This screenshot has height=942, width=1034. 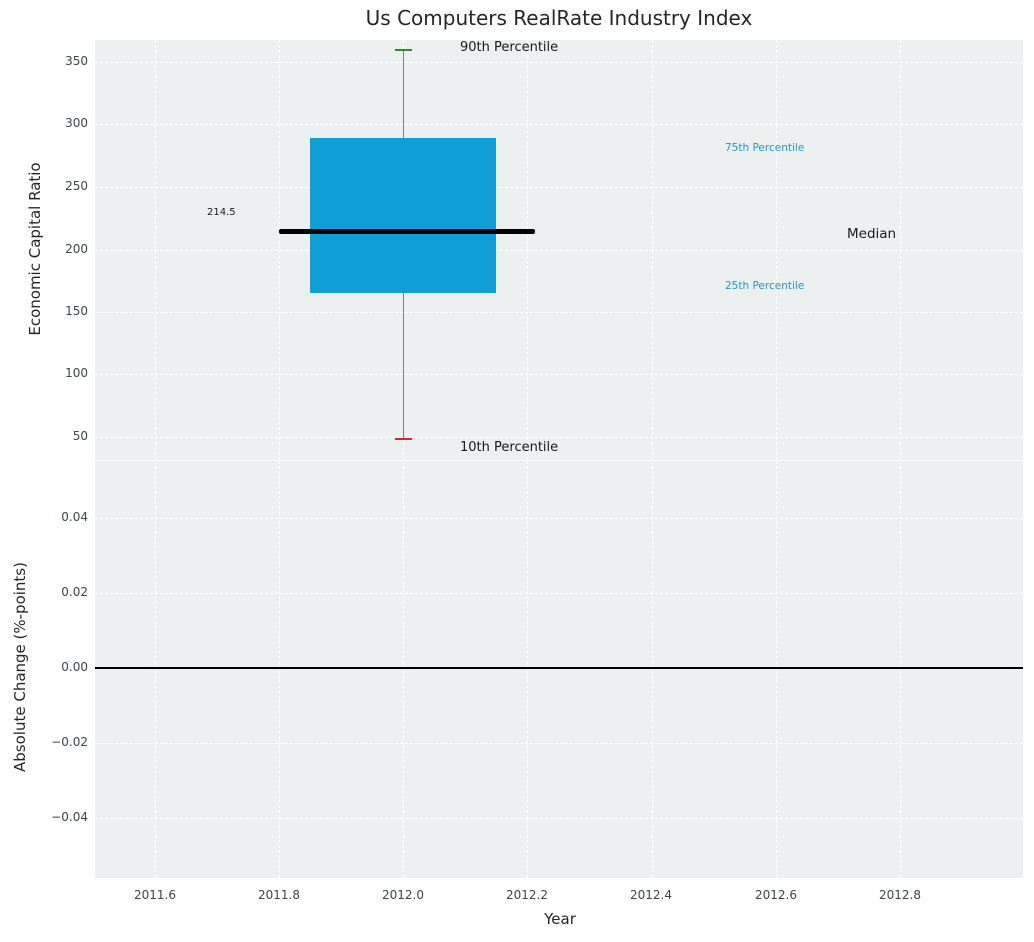 What do you see at coordinates (765, 148) in the screenshot?
I see `annotation-75th-percentile: 75th Percentile` at bounding box center [765, 148].